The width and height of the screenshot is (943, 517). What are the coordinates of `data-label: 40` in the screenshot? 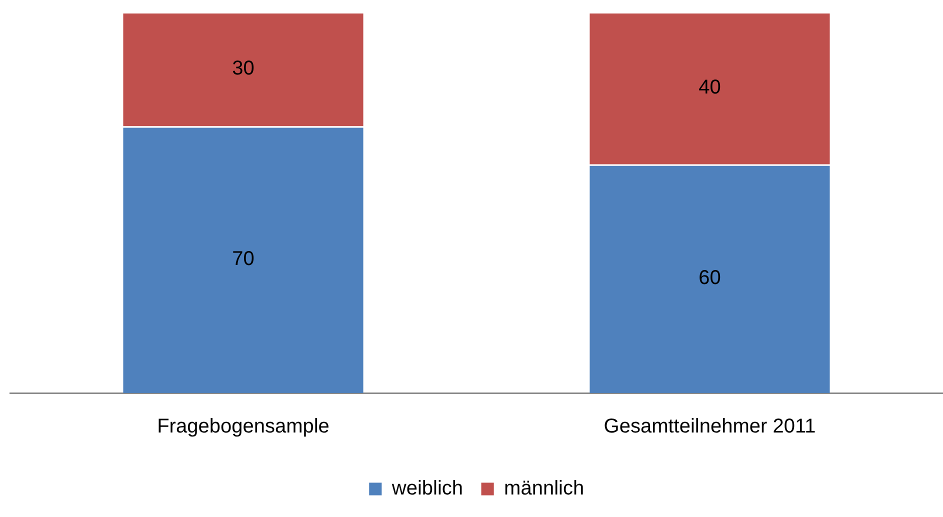 It's located at (709, 87).